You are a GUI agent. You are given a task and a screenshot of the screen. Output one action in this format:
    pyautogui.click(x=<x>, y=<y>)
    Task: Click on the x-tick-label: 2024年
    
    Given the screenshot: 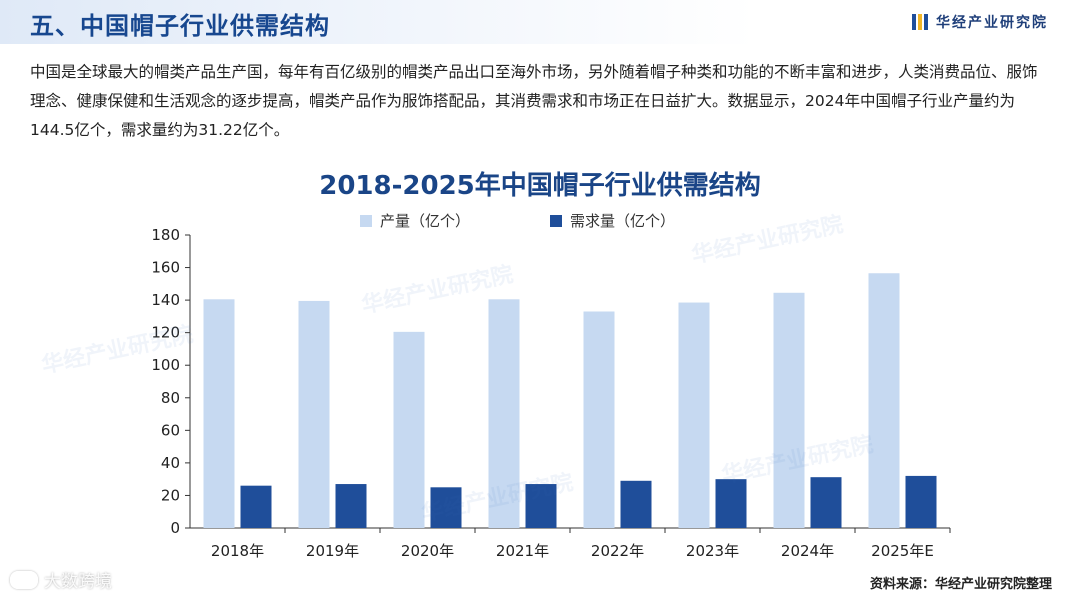 What is the action you would take?
    pyautogui.click(x=807, y=551)
    